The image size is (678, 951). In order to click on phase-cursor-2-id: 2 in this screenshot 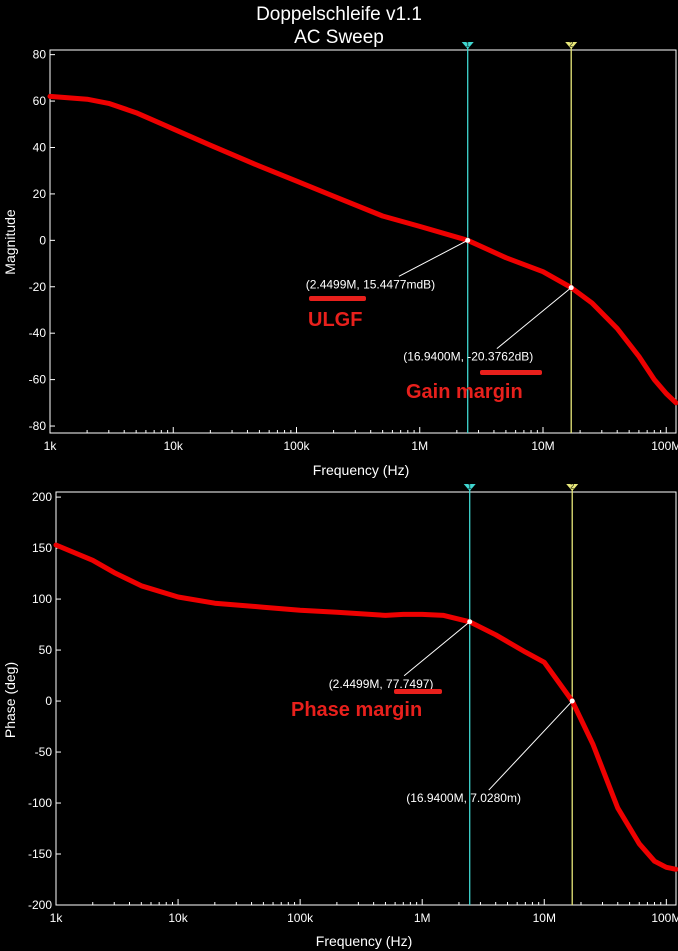, I will do `click(572, 487)`.